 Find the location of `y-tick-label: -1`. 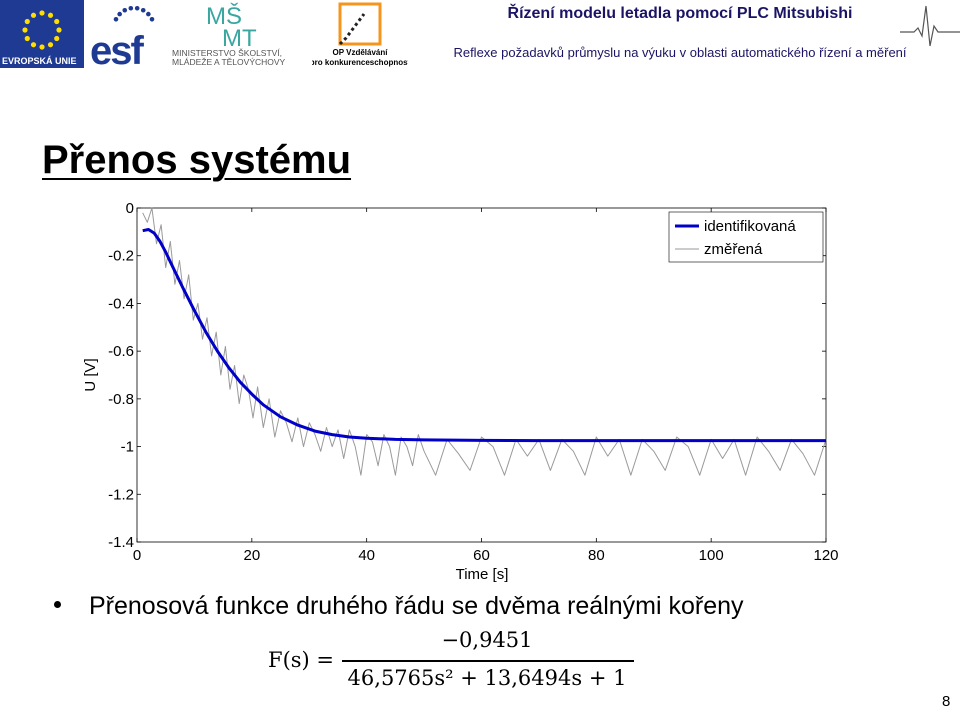

y-tick-label: -1 is located at coordinates (127, 447).